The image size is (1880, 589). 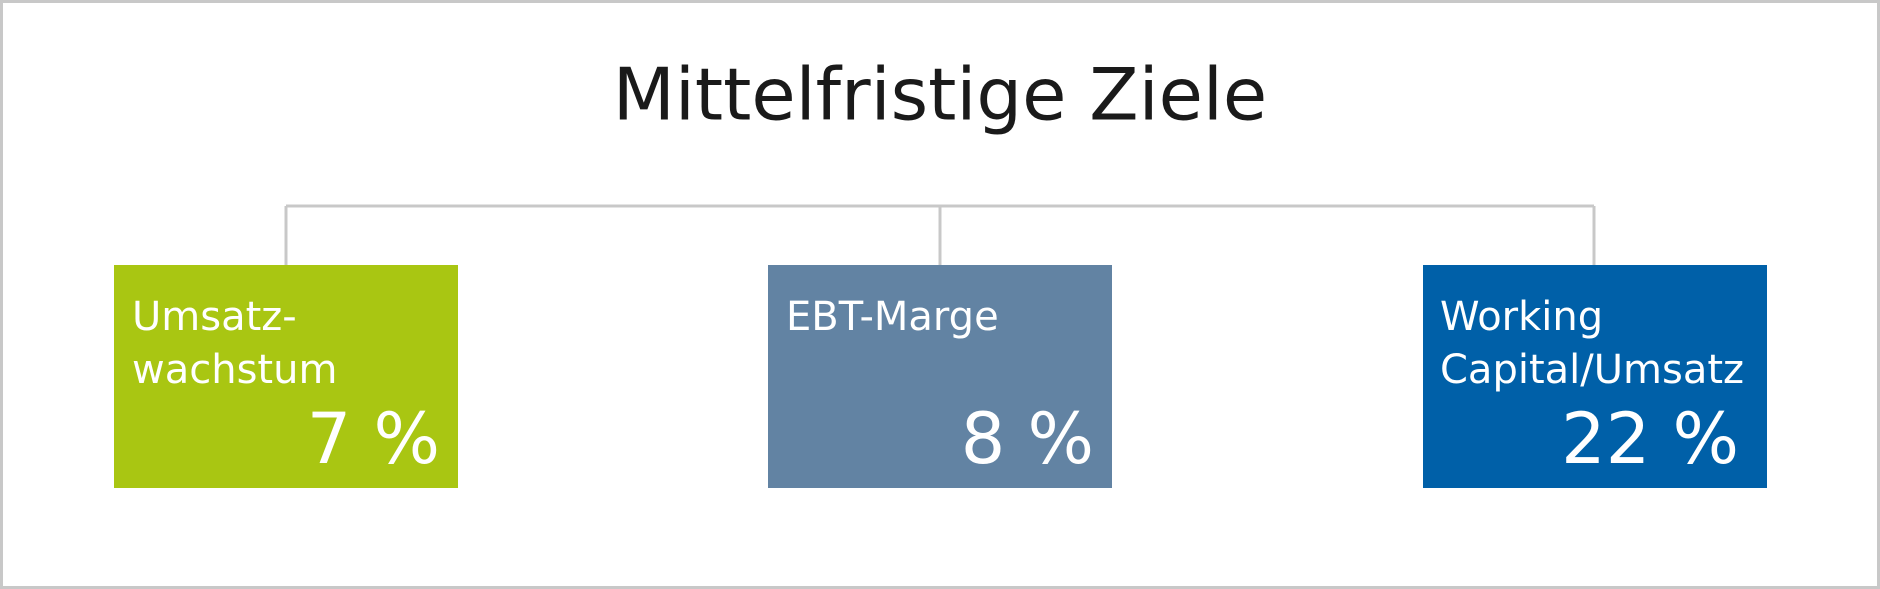 What do you see at coordinates (940, 95) in the screenshot?
I see `title: Mittelfristige Ziele` at bounding box center [940, 95].